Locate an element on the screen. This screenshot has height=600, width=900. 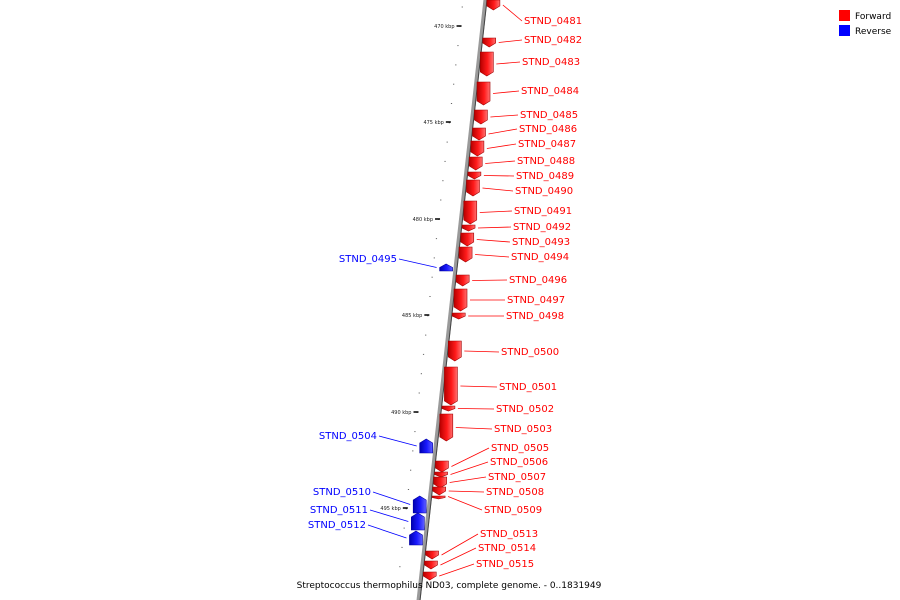
gene-label: STND_0484 is located at coordinates (550, 91).